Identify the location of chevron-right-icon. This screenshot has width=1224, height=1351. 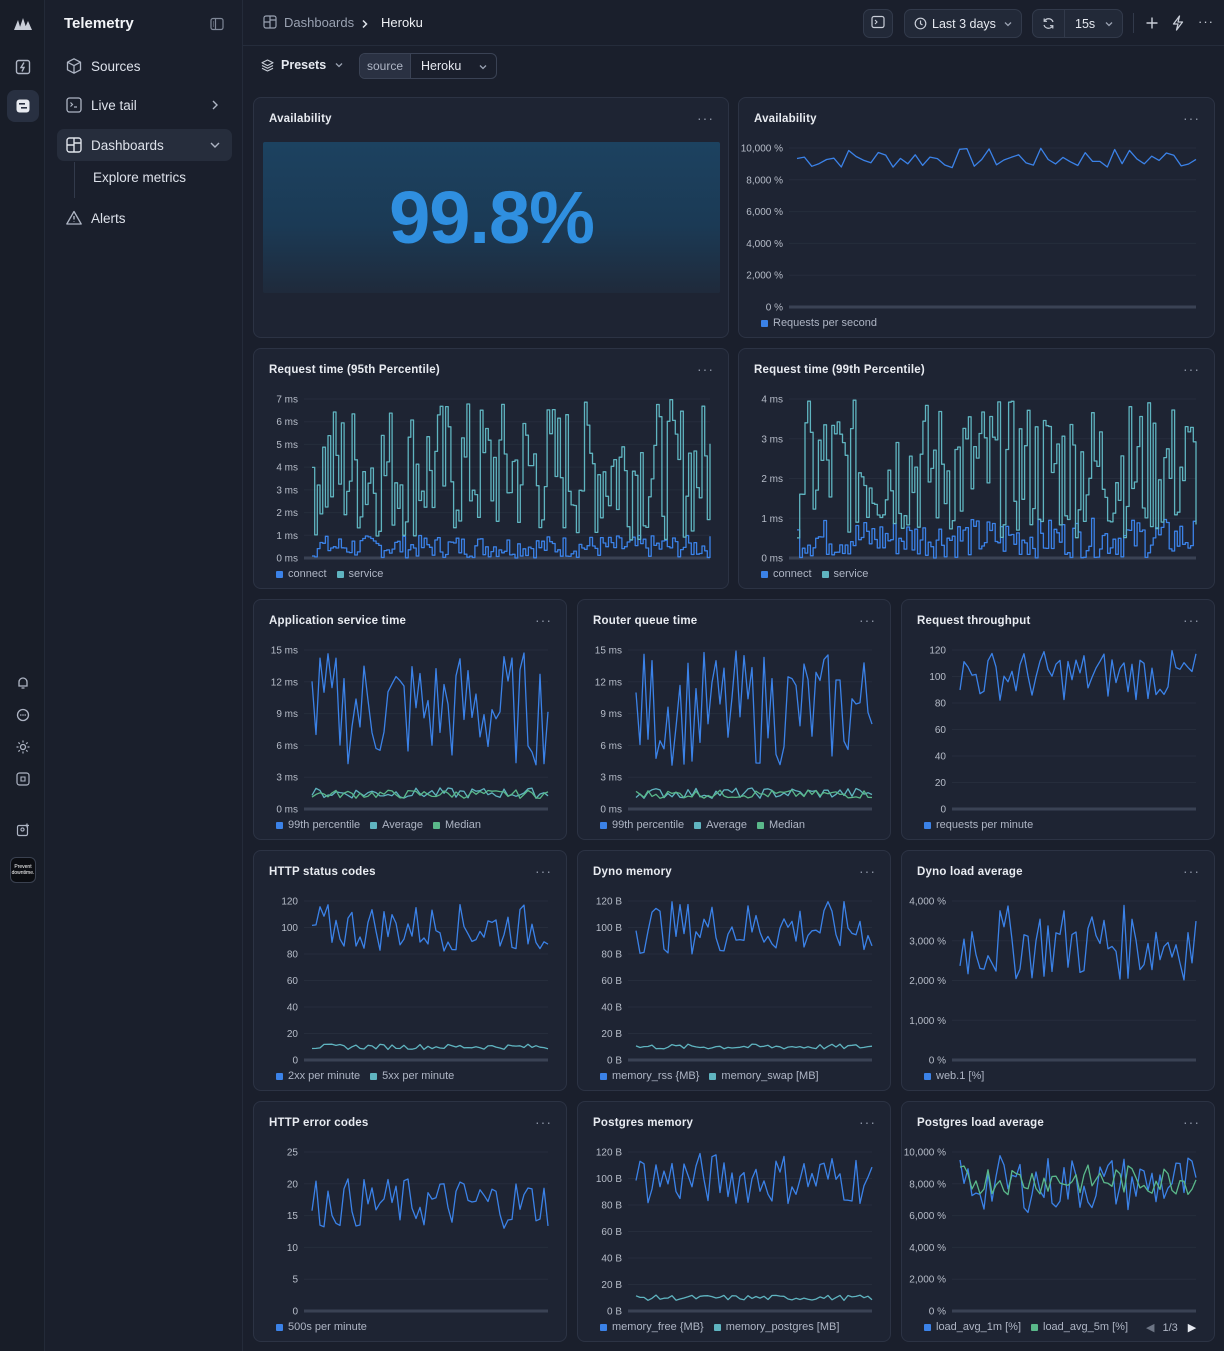
(215, 105).